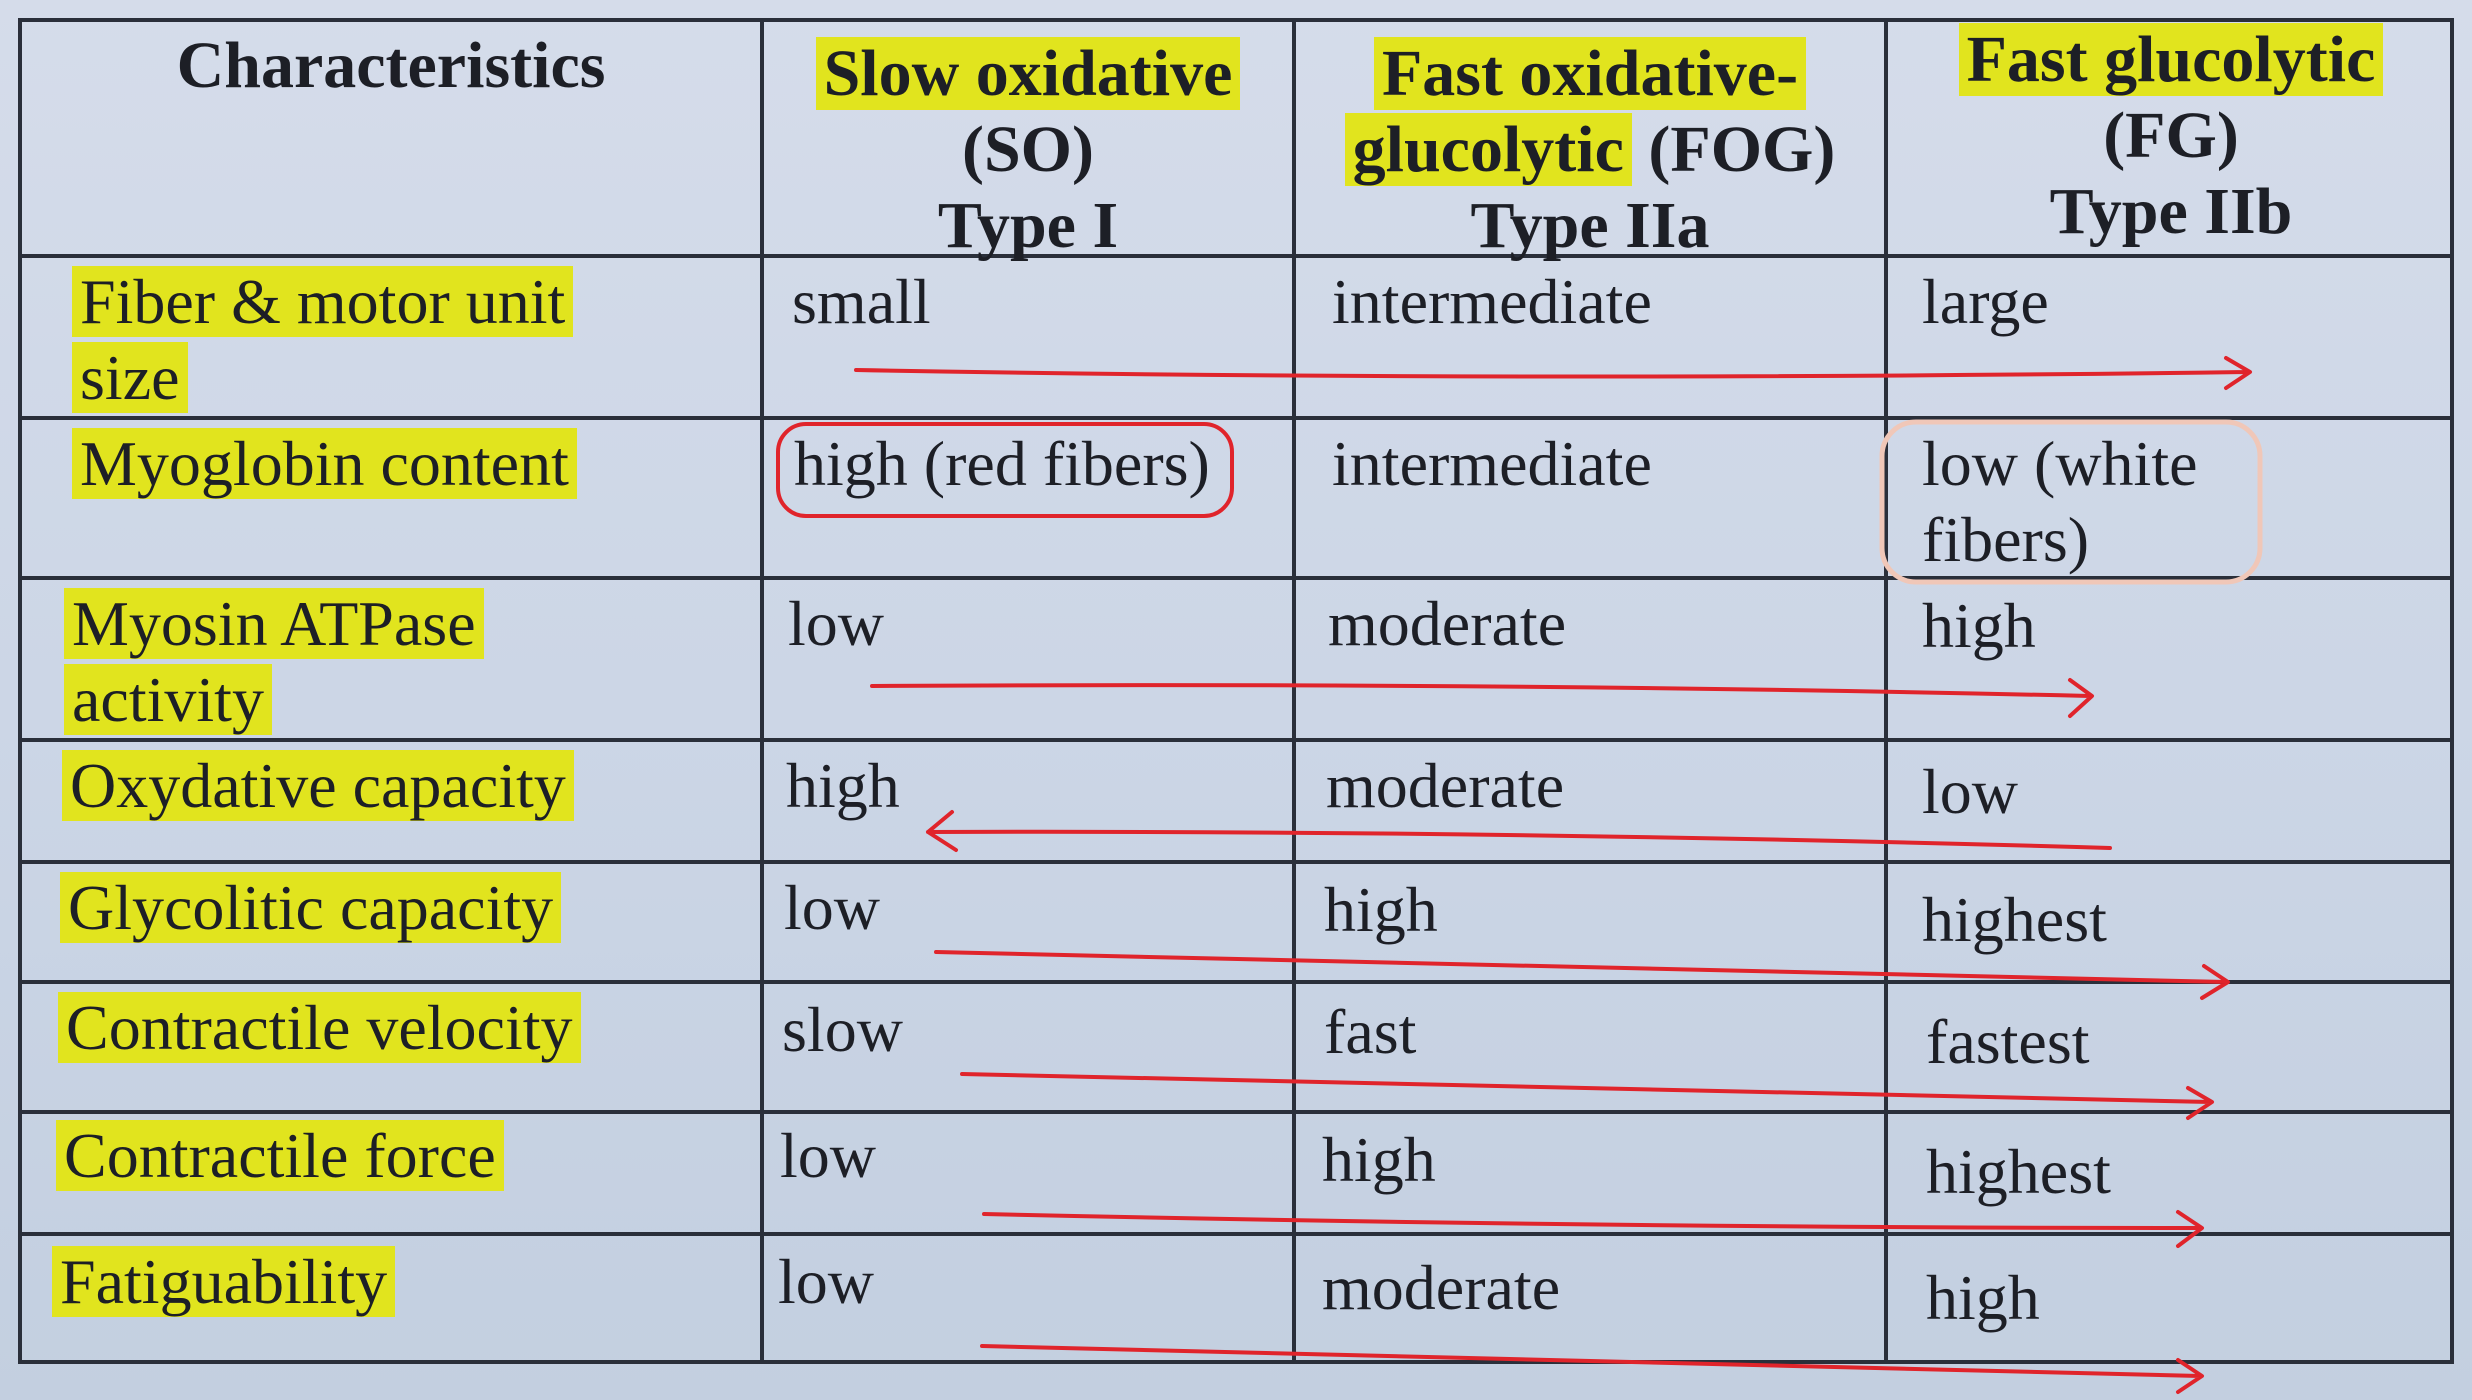  What do you see at coordinates (1590, 225) in the screenshot?
I see `header-fog-line3: Type IIa` at bounding box center [1590, 225].